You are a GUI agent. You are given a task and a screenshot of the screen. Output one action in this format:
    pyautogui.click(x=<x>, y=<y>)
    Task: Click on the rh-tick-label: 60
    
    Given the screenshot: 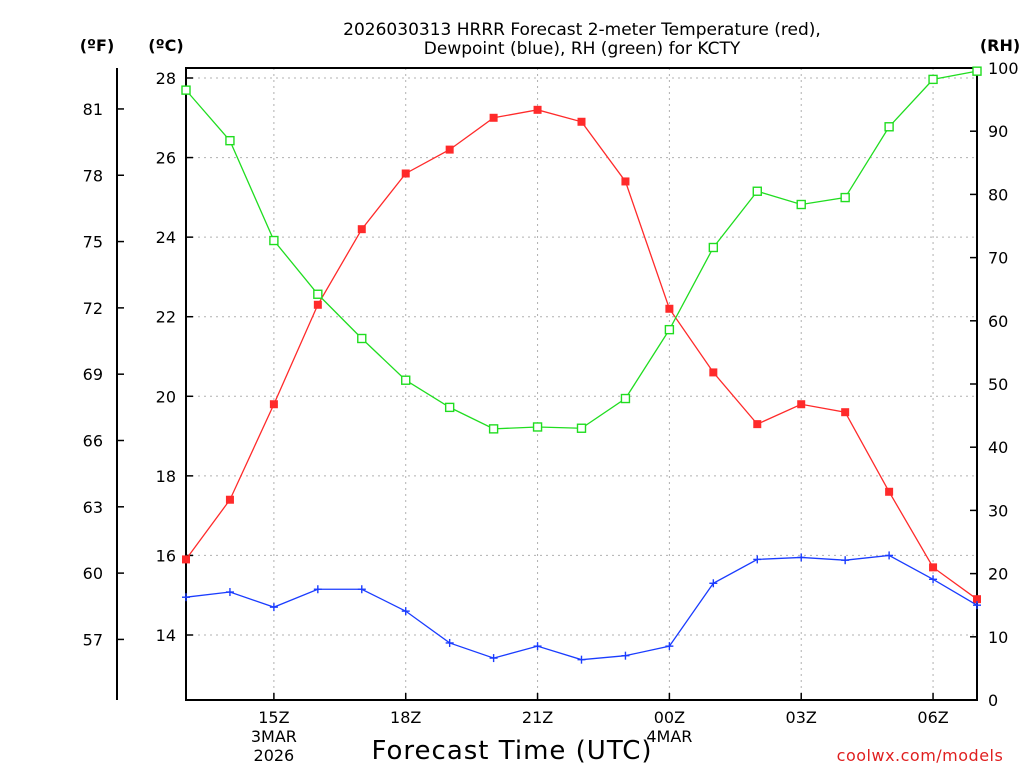 What is the action you would take?
    pyautogui.click(x=998, y=321)
    